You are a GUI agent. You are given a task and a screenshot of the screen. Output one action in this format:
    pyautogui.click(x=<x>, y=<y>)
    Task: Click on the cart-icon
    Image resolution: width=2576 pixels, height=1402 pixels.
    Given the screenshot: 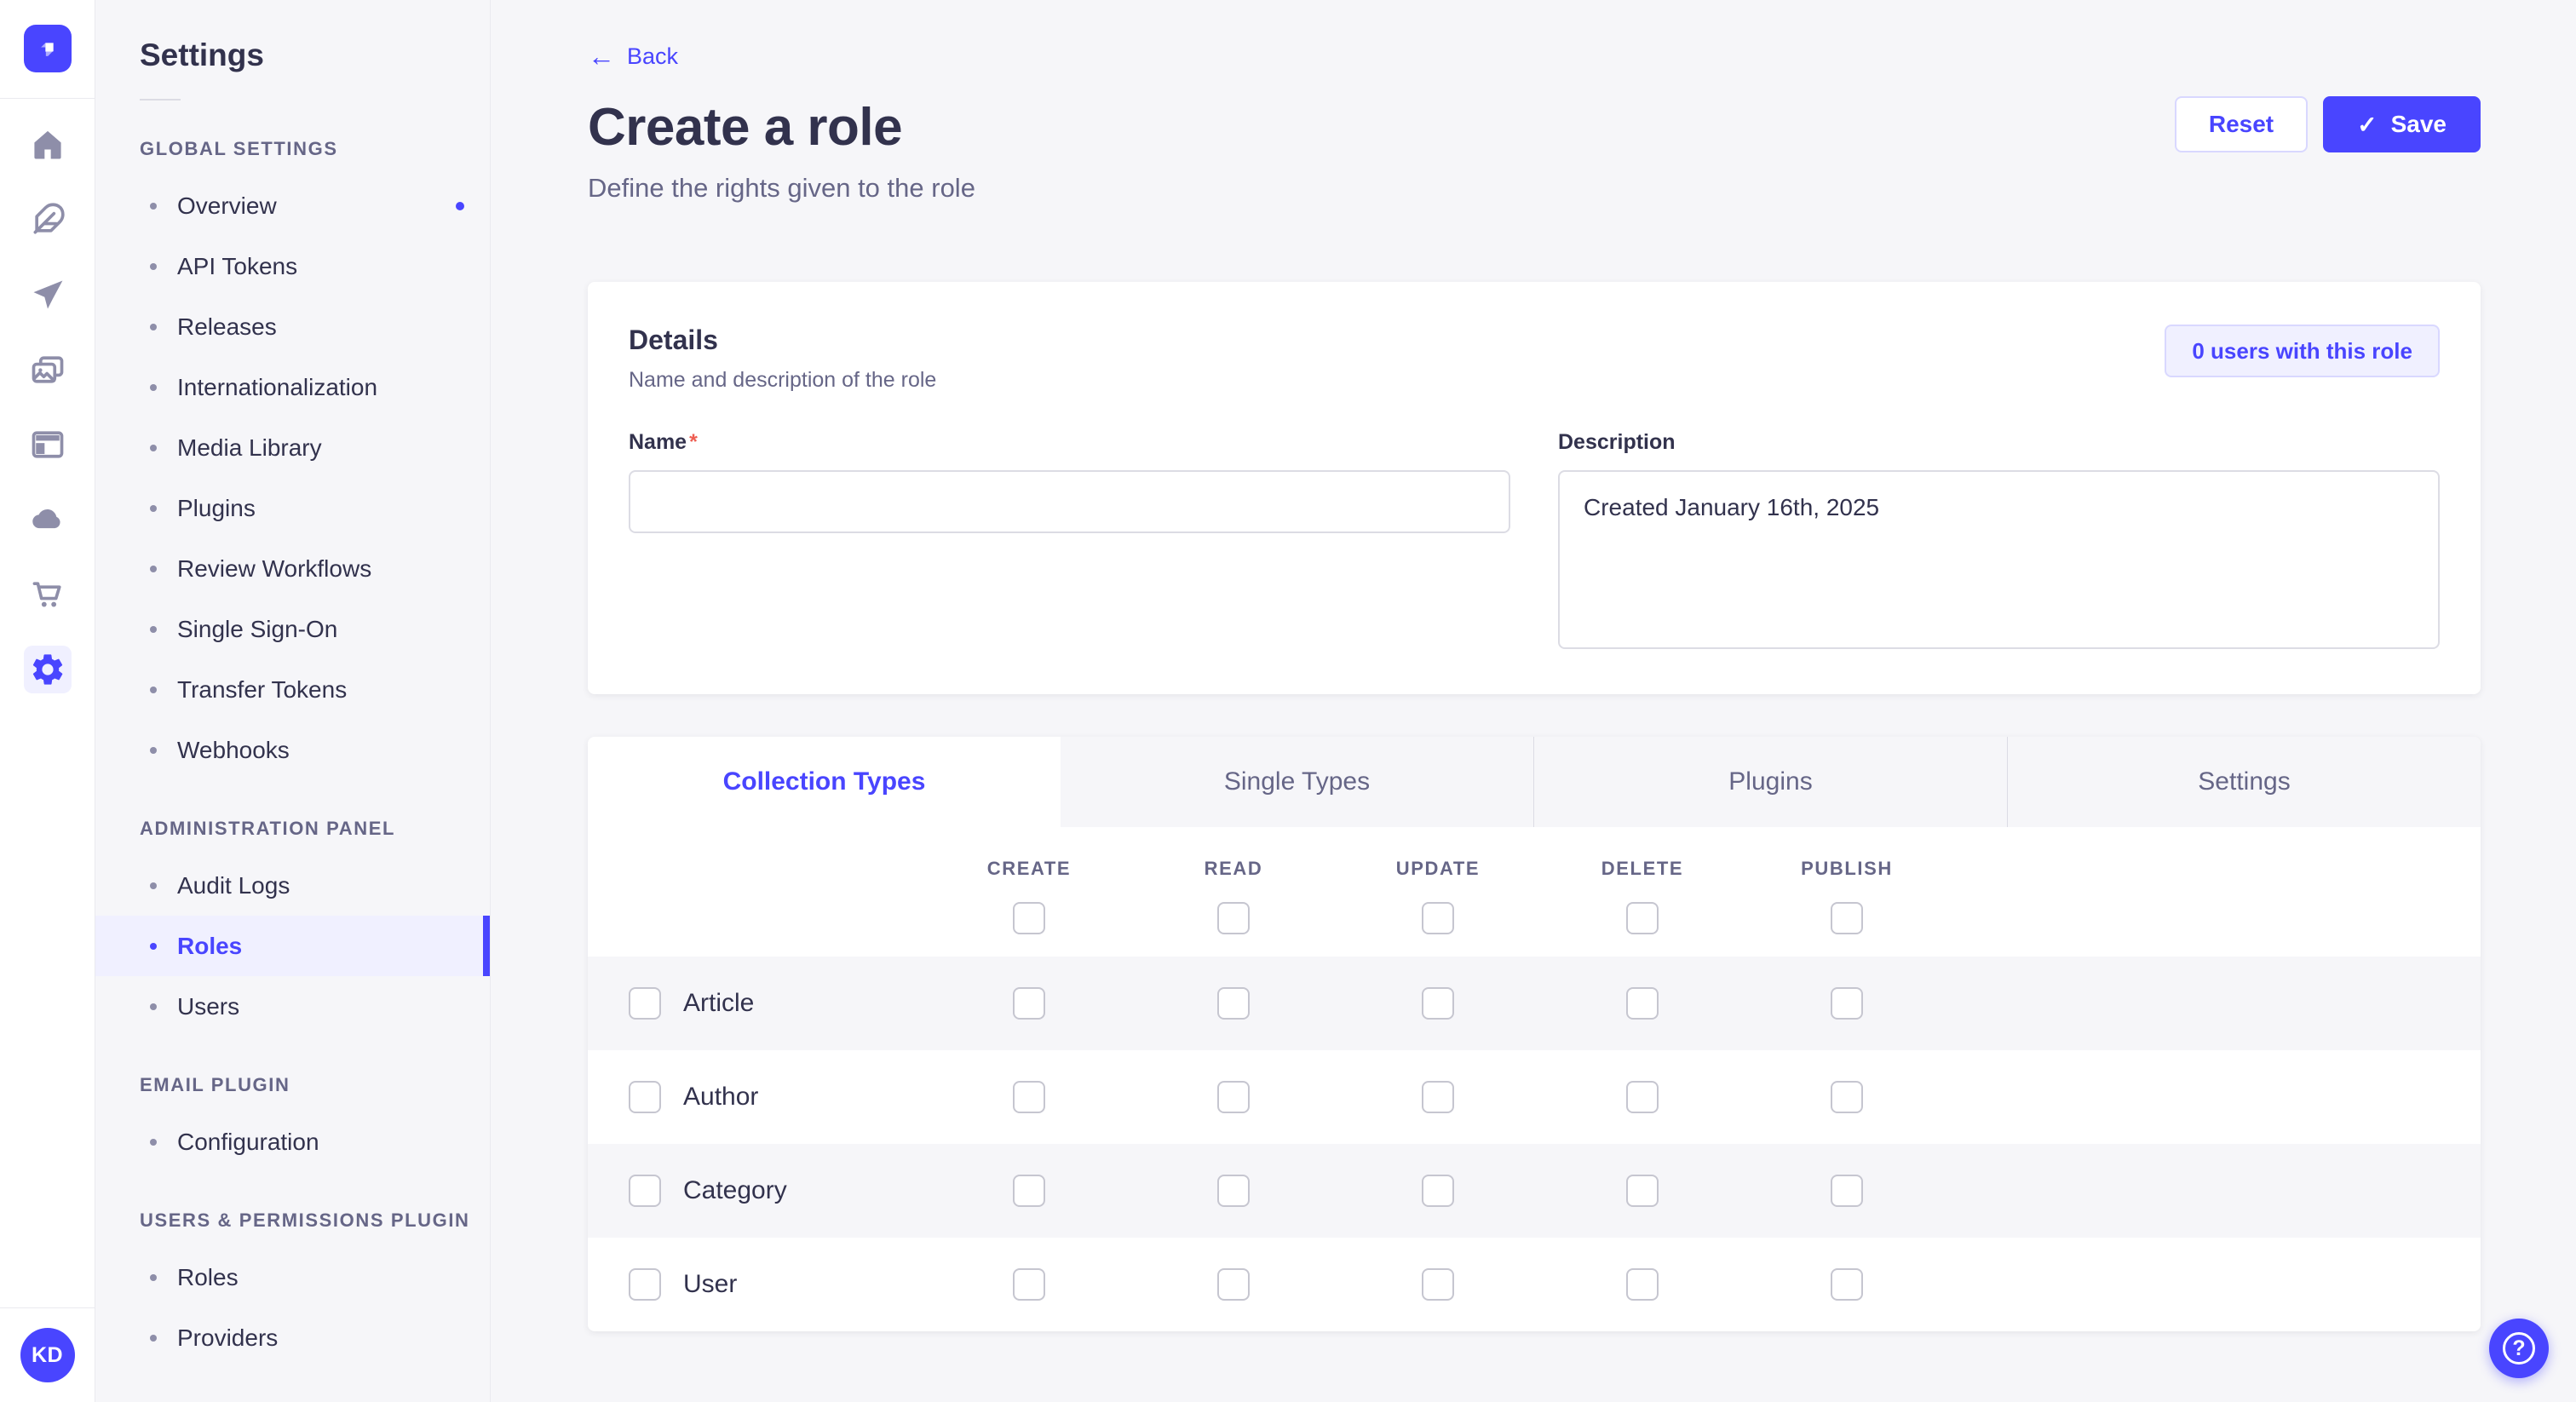 What is the action you would take?
    pyautogui.click(x=46, y=594)
    